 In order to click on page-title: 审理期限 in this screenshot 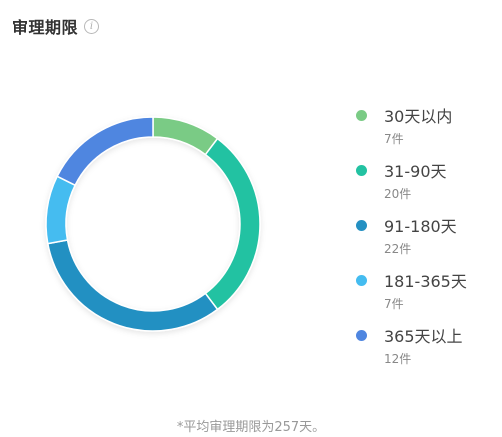, I will do `click(45, 27)`.